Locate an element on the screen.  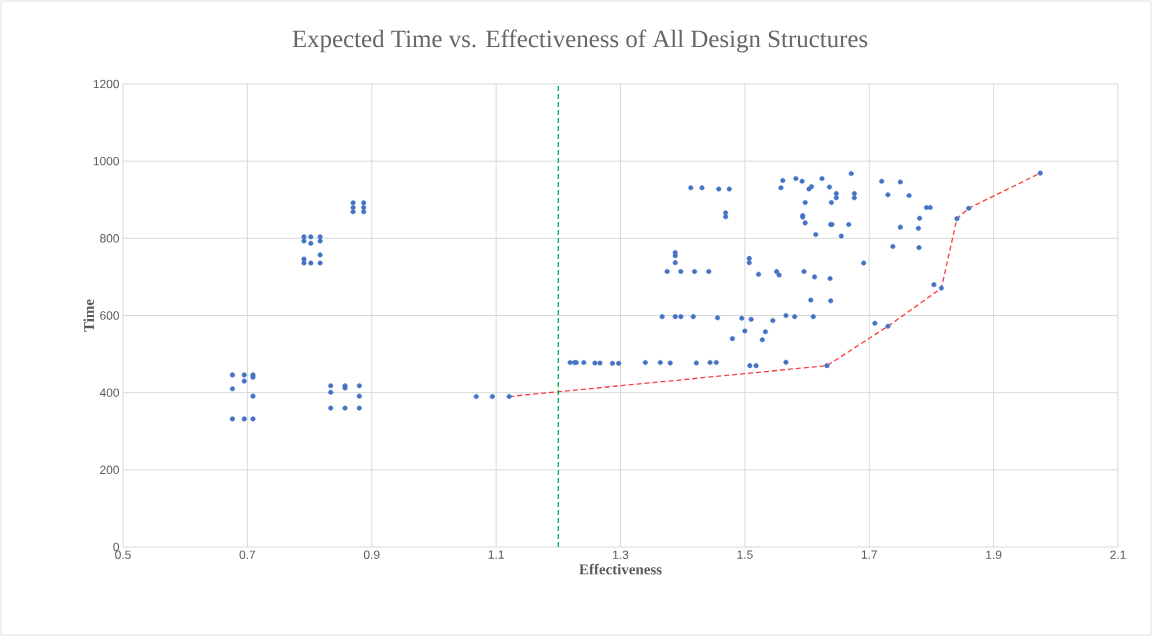
x-tick-label: 1.1 is located at coordinates (496, 554).